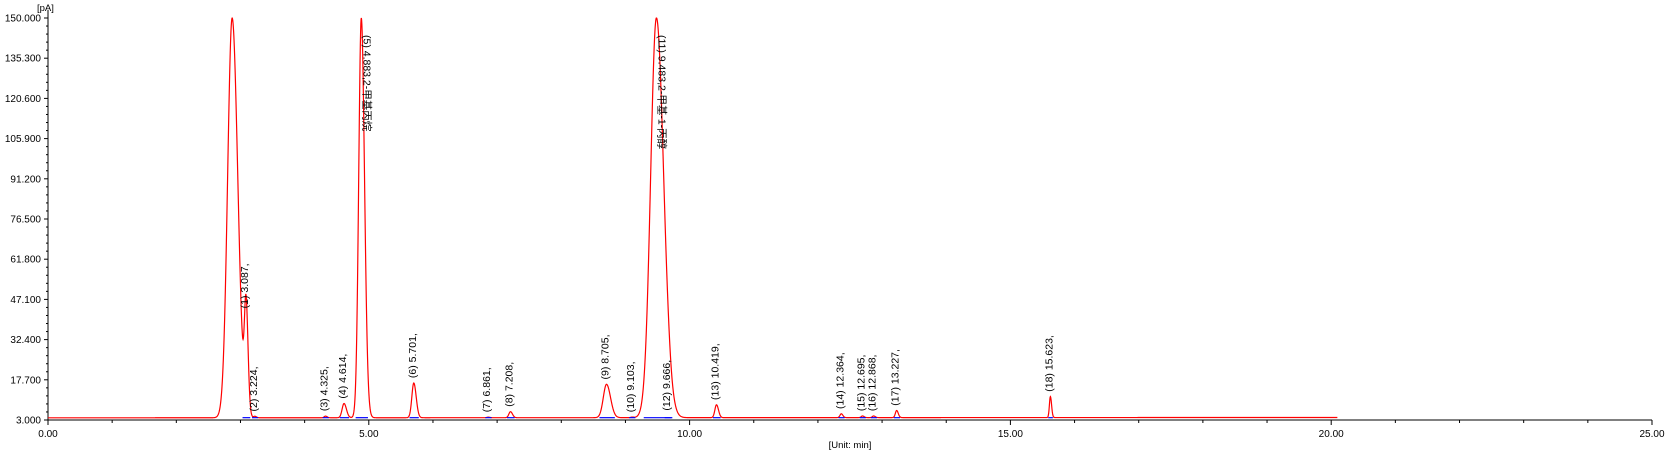 This screenshot has width=1666, height=454. Describe the element at coordinates (487, 389) in the screenshot. I see `peak-label: (7) 6.861,` at that location.